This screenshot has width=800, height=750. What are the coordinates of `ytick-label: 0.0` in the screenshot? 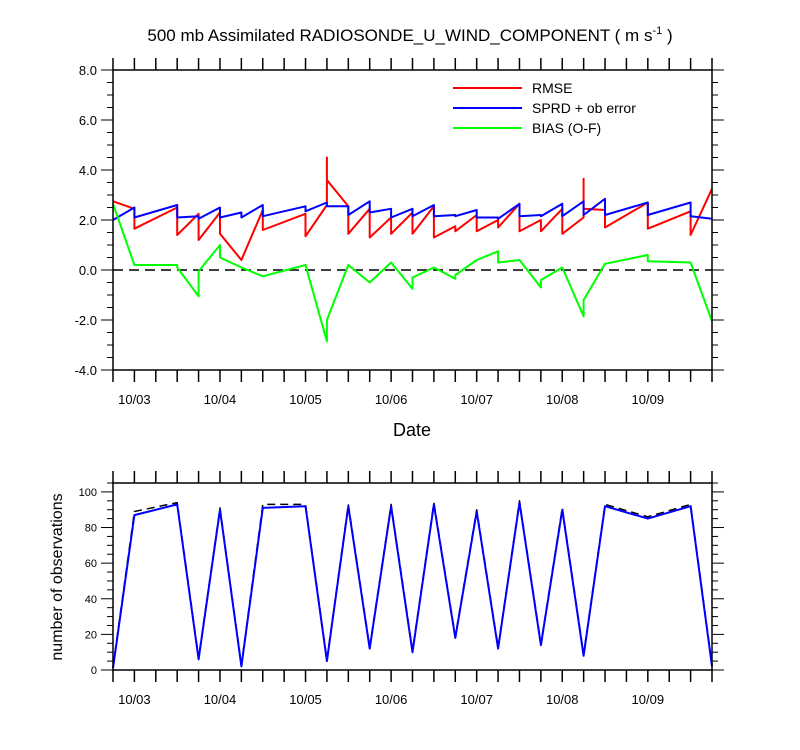 It's located at (88, 270).